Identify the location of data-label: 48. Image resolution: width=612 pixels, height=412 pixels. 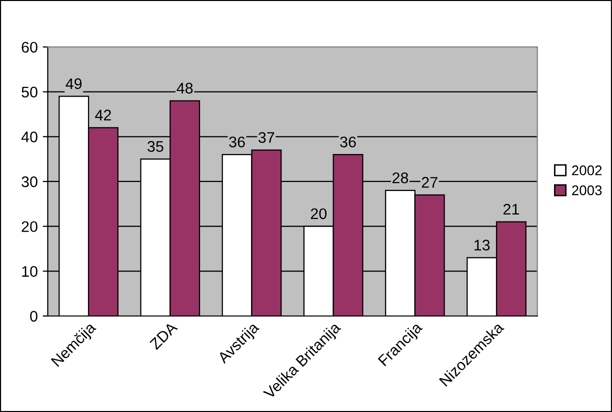
(184, 88).